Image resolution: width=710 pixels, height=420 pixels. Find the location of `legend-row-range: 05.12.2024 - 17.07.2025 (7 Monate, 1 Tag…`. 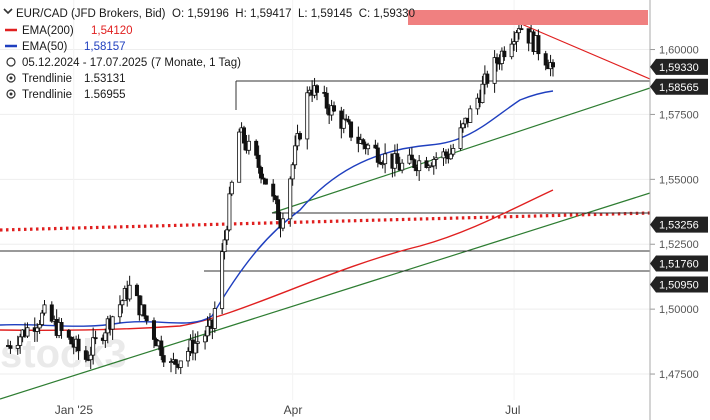

legend-row-range: 05.12.2024 - 17.07.2025 (7 Monate, 1 Tag… is located at coordinates (123, 63).